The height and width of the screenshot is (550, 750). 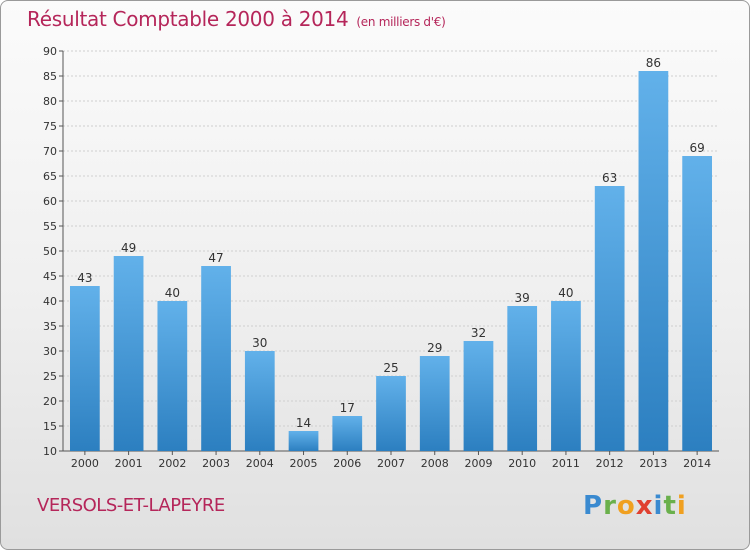 What do you see at coordinates (347, 463) in the screenshot?
I see `x-tick-label: 2006` at bounding box center [347, 463].